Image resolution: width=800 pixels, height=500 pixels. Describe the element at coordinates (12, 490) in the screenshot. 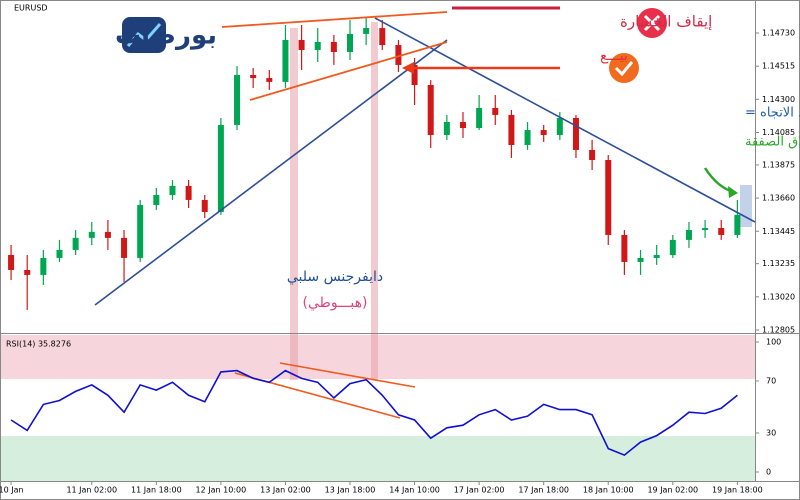

I see `x-tick-label: 10 Jan` at that location.